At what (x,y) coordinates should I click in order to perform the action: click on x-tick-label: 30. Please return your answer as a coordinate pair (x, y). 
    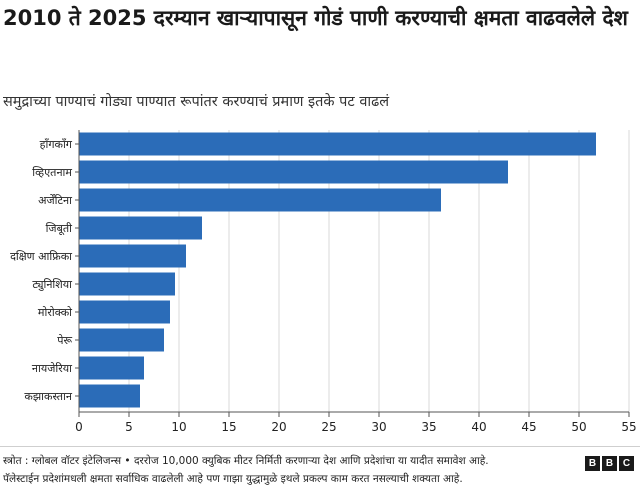
    Looking at the image, I should click on (378, 427).